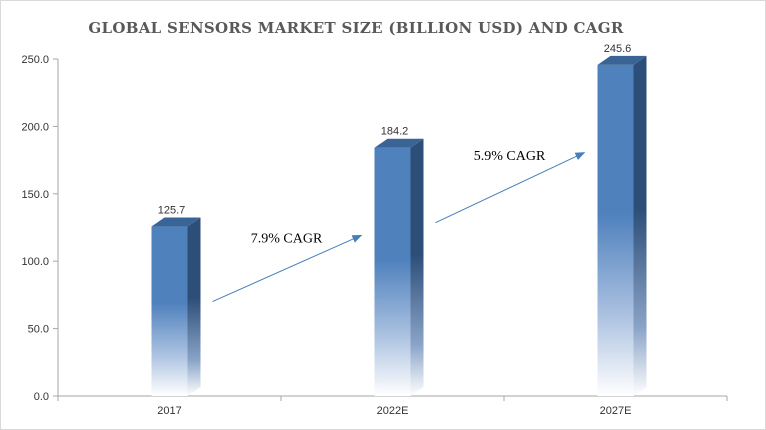  Describe the element at coordinates (35, 195) in the screenshot. I see `y-tick-label: 150.0` at that location.